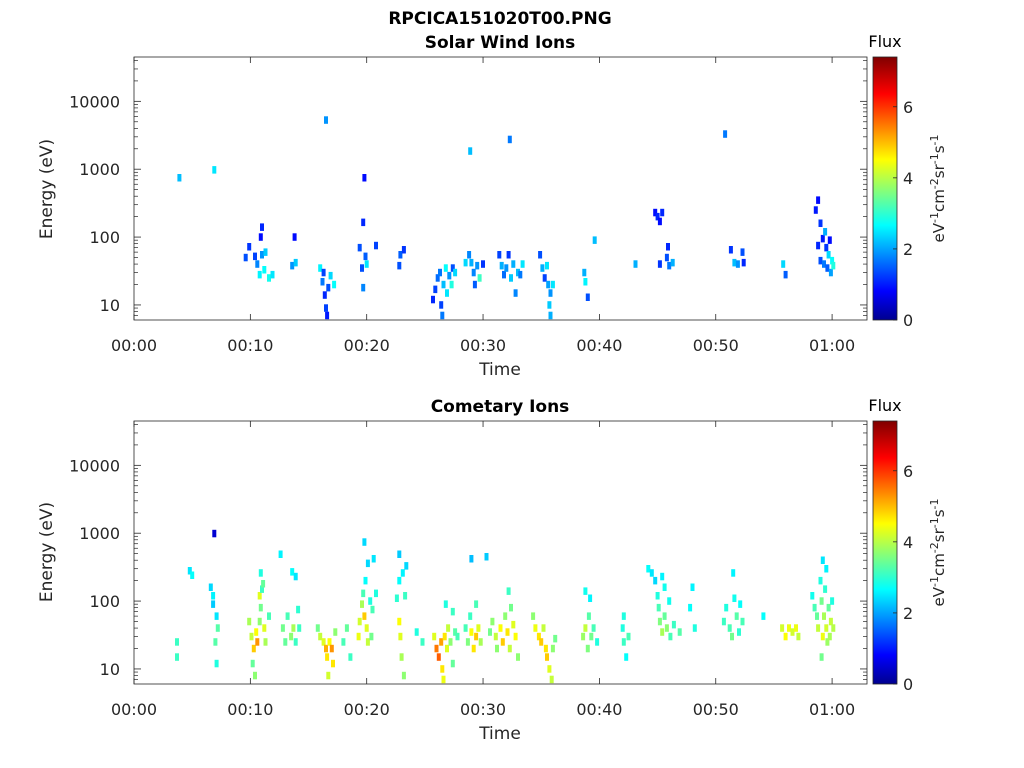 The image size is (1024, 768). I want to click on x-tick-label: 00:20, so click(367, 709).